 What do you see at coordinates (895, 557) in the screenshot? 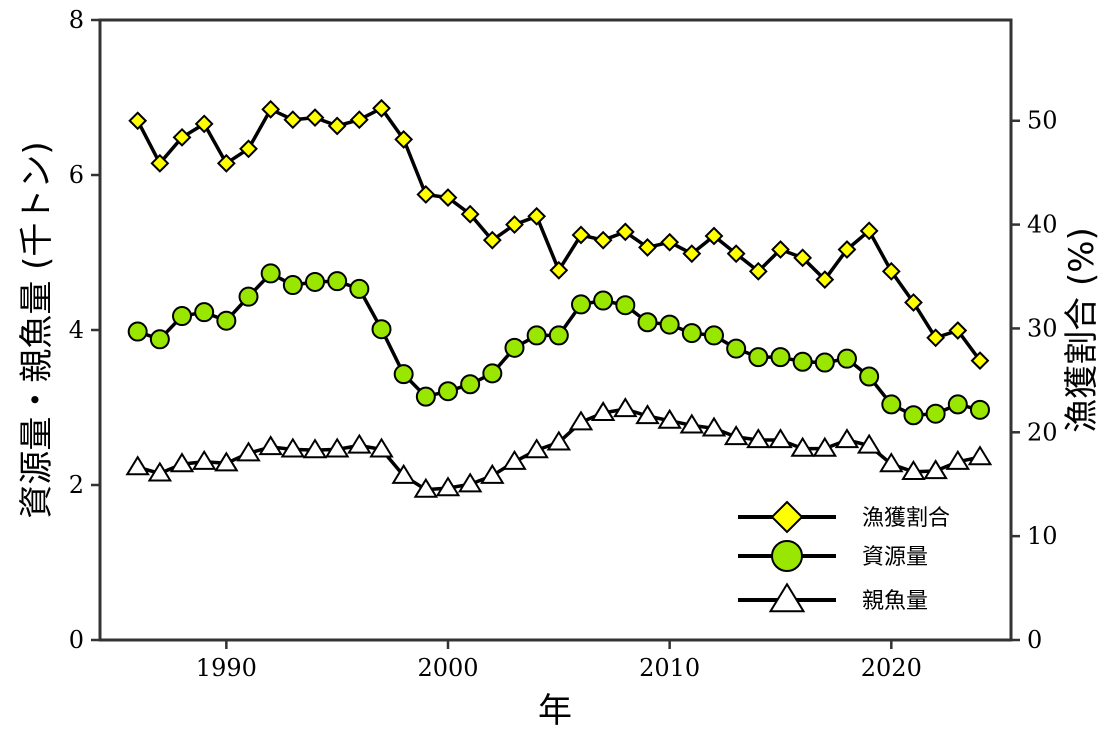
I see `legend-label: 資源量` at bounding box center [895, 557].